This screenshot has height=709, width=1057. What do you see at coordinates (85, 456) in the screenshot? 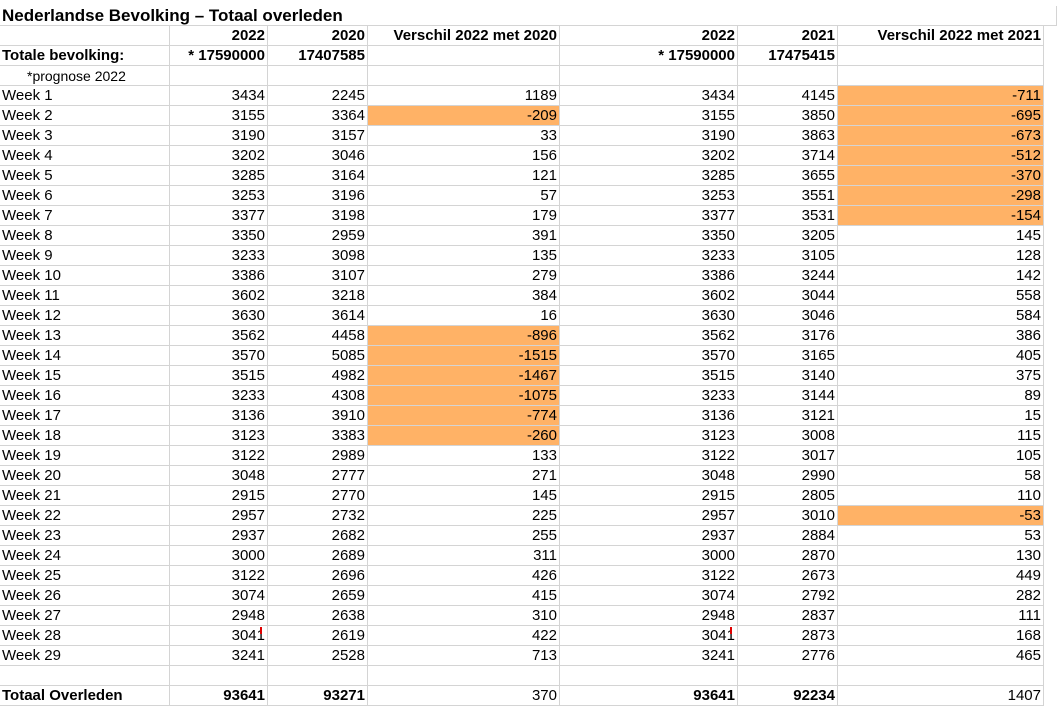
I see `week-label: Week 19` at bounding box center [85, 456].